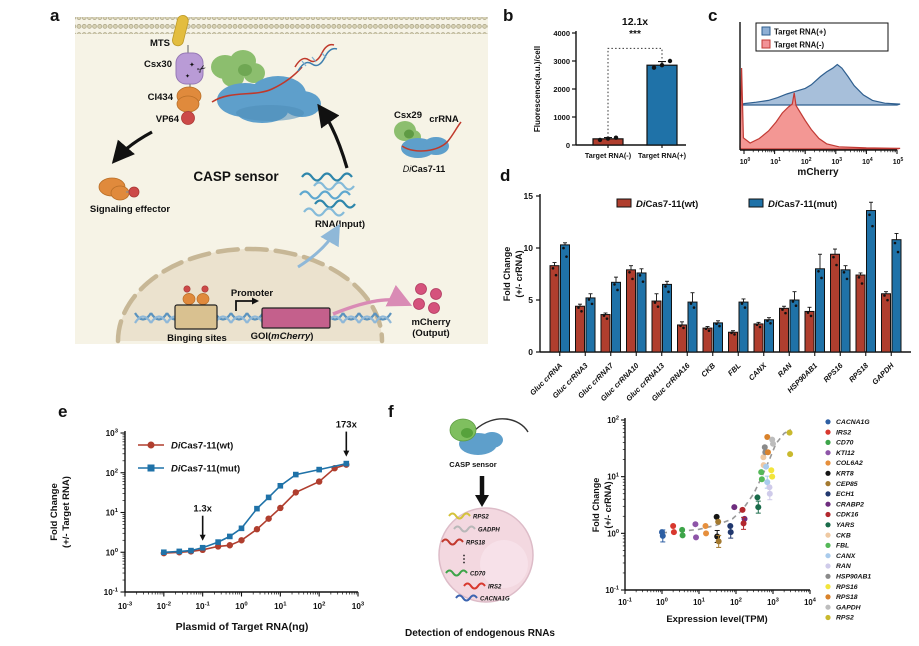 Image resolution: width=919 pixels, height=646 pixels. Describe the element at coordinates (820, 108) in the screenshot. I see `histogram-area` at that location.